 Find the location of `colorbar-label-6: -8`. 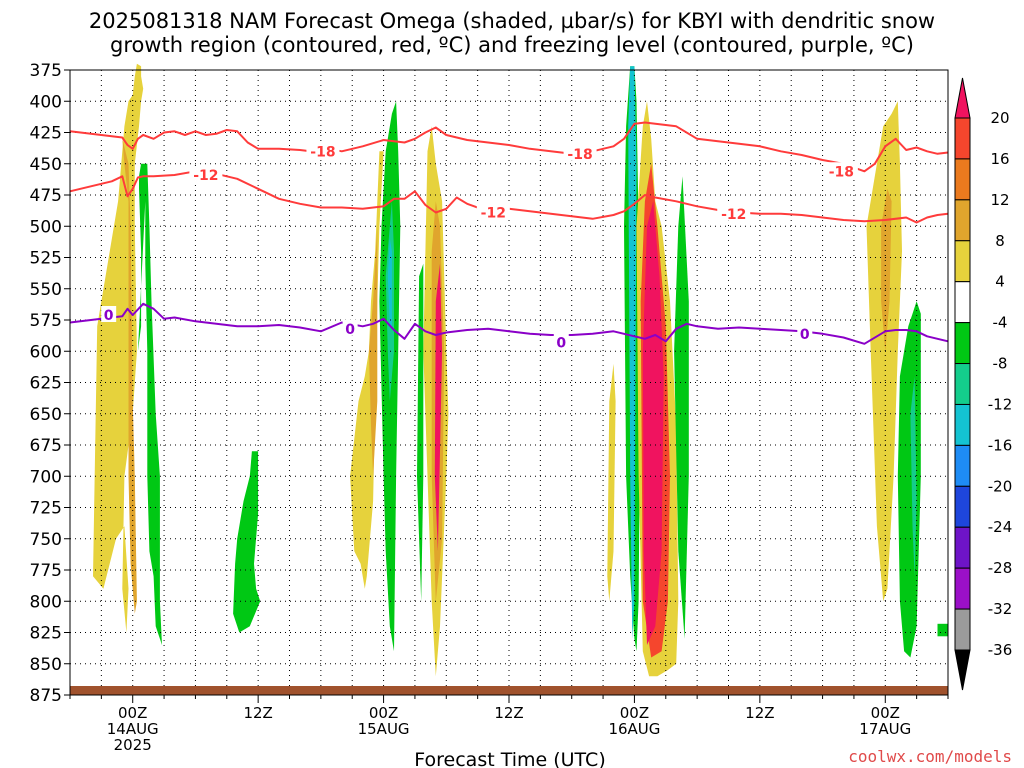

colorbar-label-6: -8 is located at coordinates (1000, 364).